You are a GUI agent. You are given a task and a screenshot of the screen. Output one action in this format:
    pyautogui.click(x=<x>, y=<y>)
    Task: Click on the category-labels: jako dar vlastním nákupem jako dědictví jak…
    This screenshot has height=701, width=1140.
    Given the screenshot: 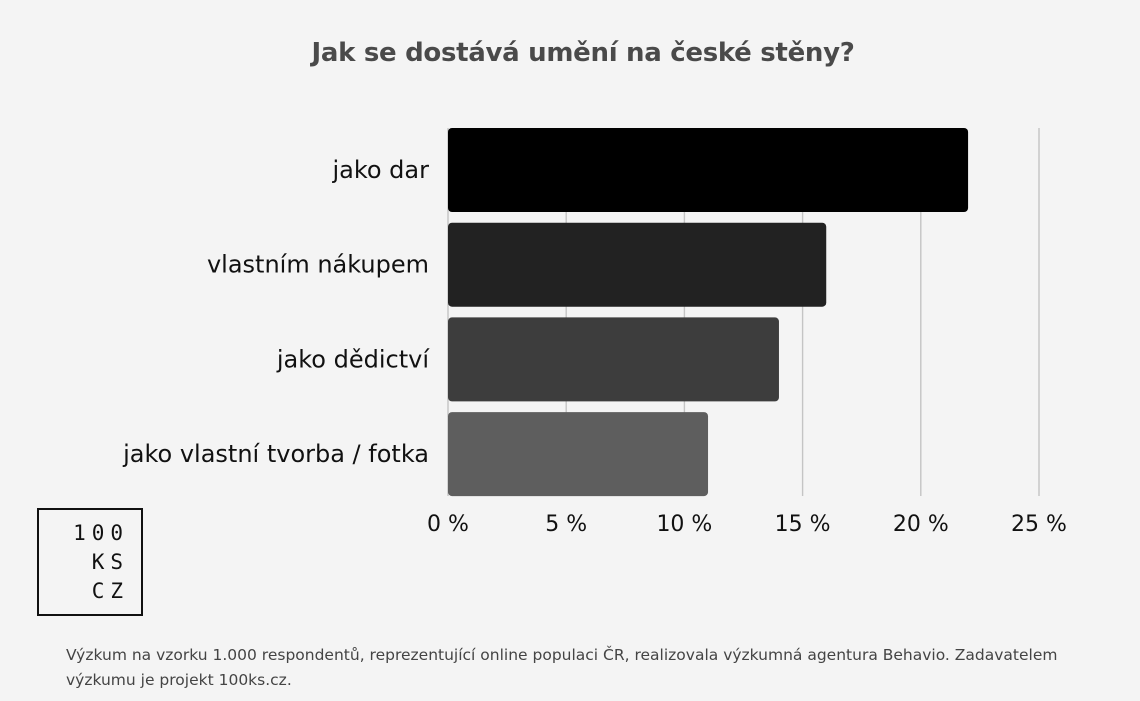 What is the action you would take?
    pyautogui.click(x=276, y=312)
    